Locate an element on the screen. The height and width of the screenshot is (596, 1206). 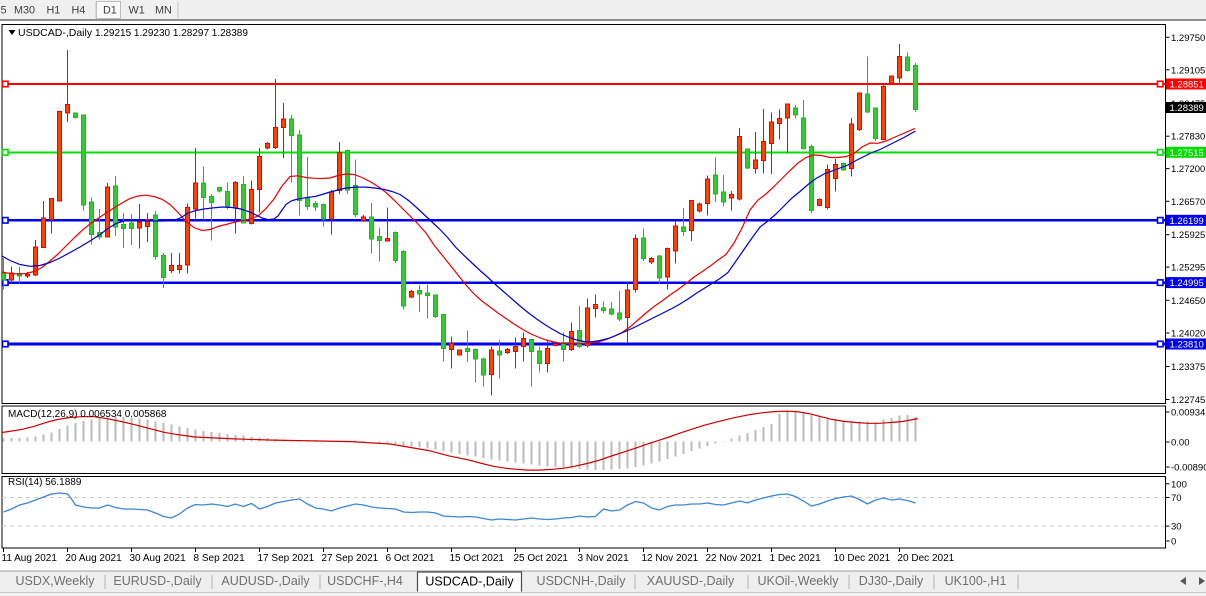
svg-text: XAUUSD-,Daily is located at coordinates (691, 581).